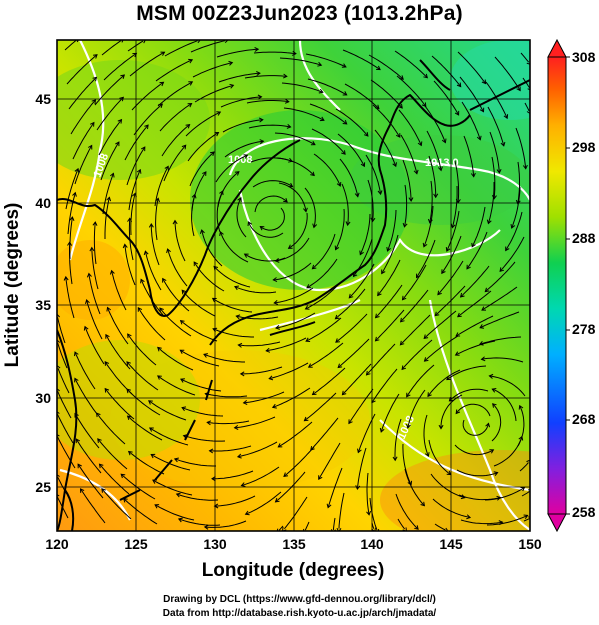 Image resolution: width=599 pixels, height=625 pixels. Describe the element at coordinates (43, 203) in the screenshot. I see `y-tick-label: 40` at that location.